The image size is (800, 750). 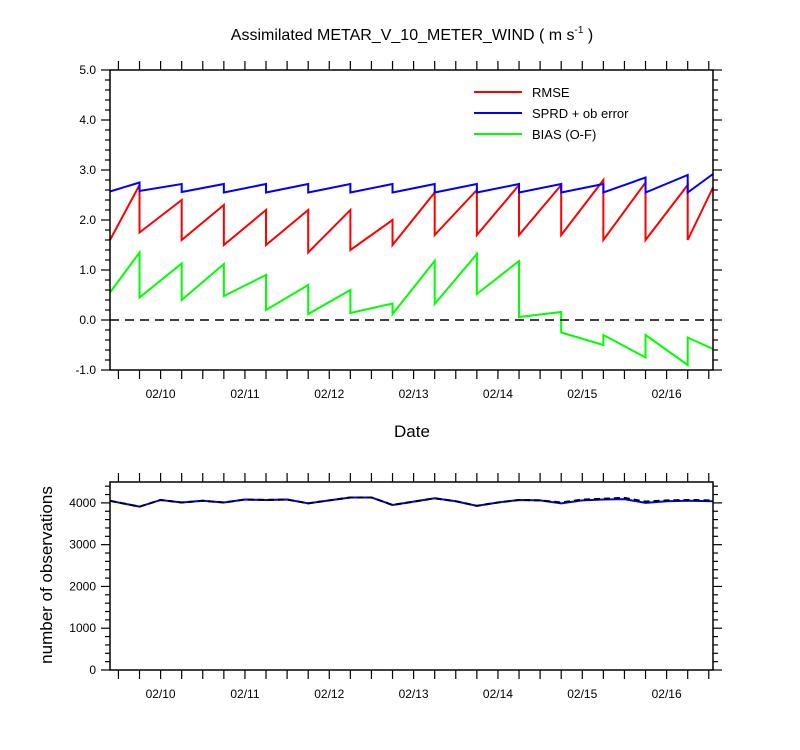 I want to click on top-y-tick-labels: 5.0 4.0 3.0 2.0 1.0 0.0 -1.0, so click(x=85, y=220).